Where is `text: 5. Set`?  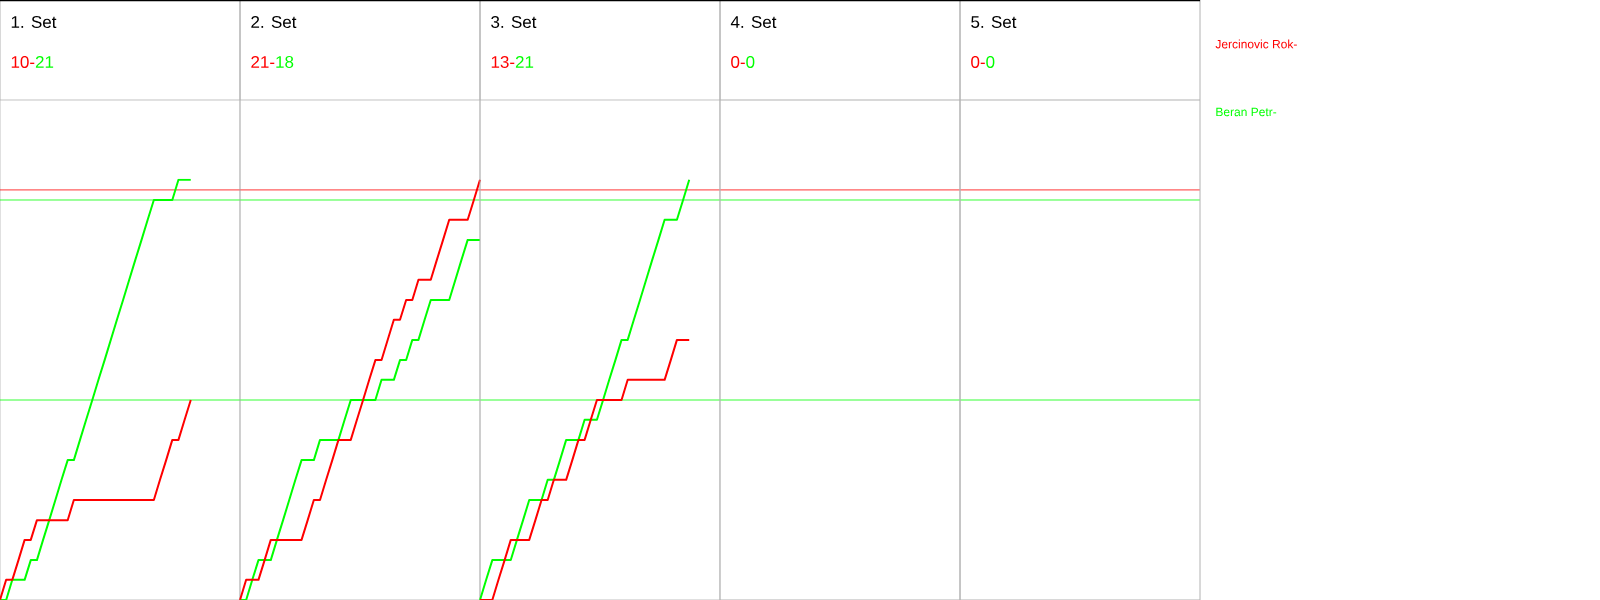 text: 5. Set is located at coordinates (994, 21).